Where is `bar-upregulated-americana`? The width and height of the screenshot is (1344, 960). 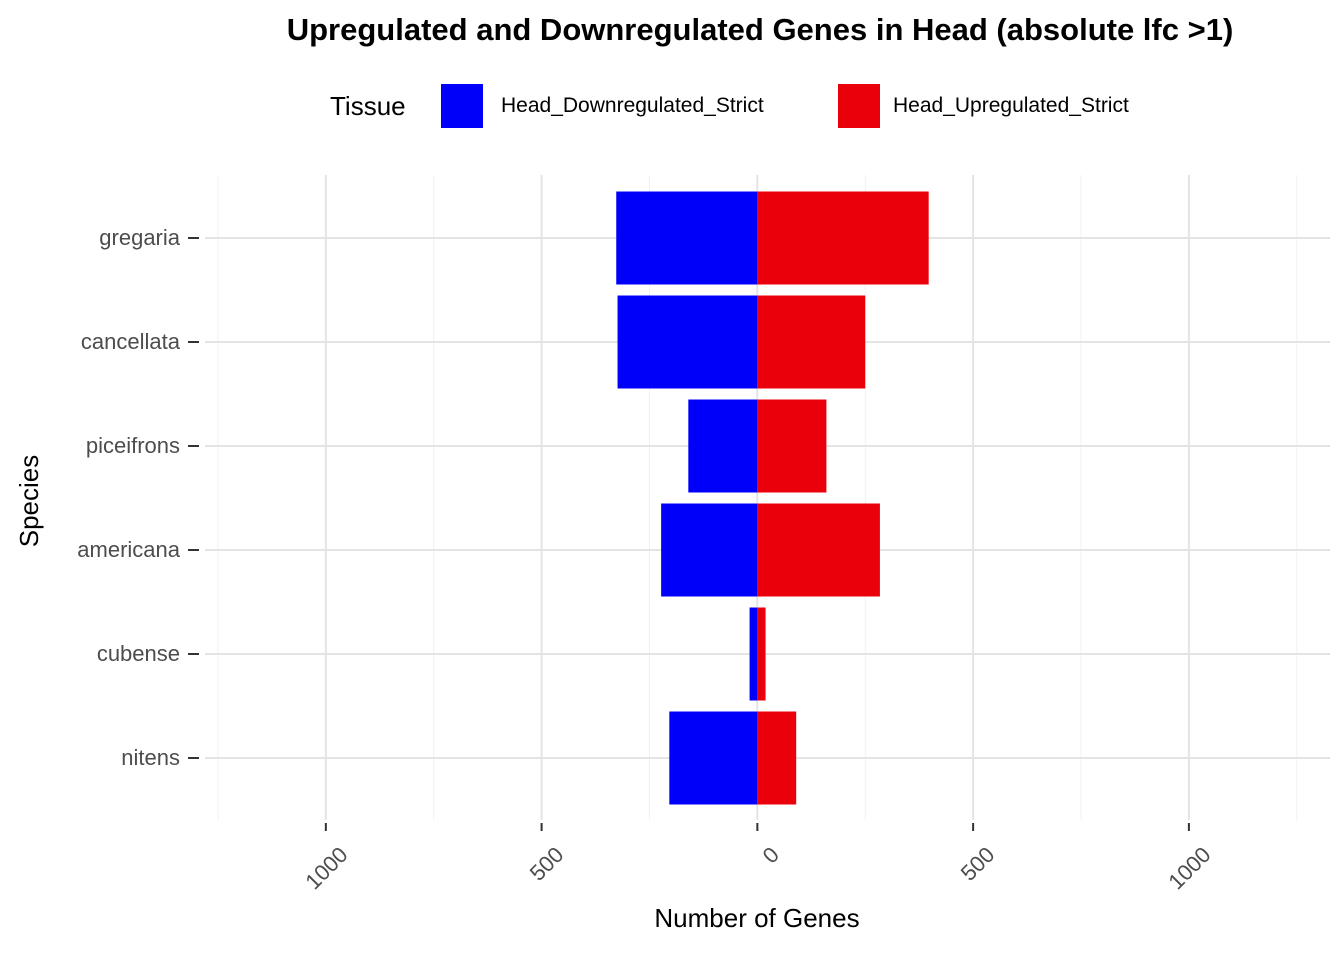 bar-upregulated-americana is located at coordinates (818, 550).